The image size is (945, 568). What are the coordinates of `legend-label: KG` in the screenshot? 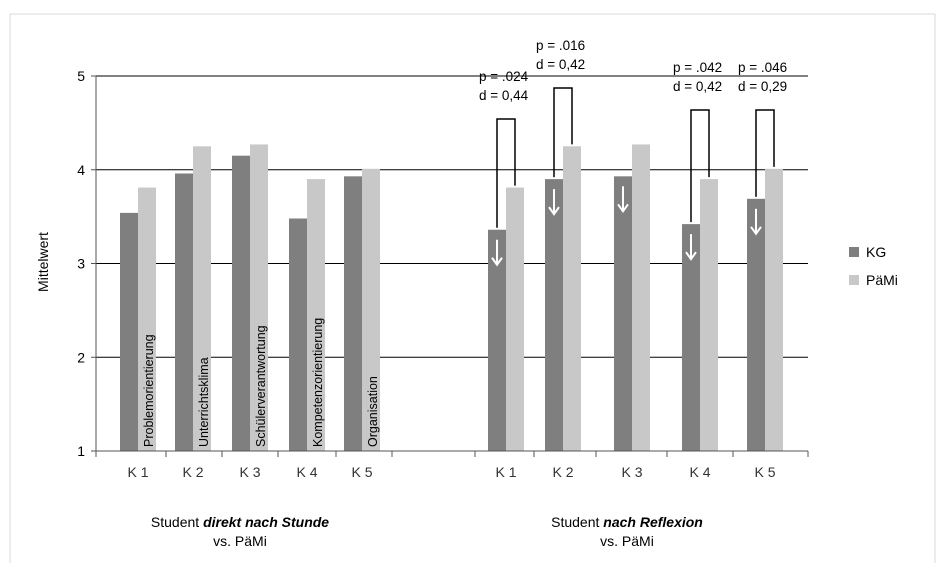 It's located at (876, 252).